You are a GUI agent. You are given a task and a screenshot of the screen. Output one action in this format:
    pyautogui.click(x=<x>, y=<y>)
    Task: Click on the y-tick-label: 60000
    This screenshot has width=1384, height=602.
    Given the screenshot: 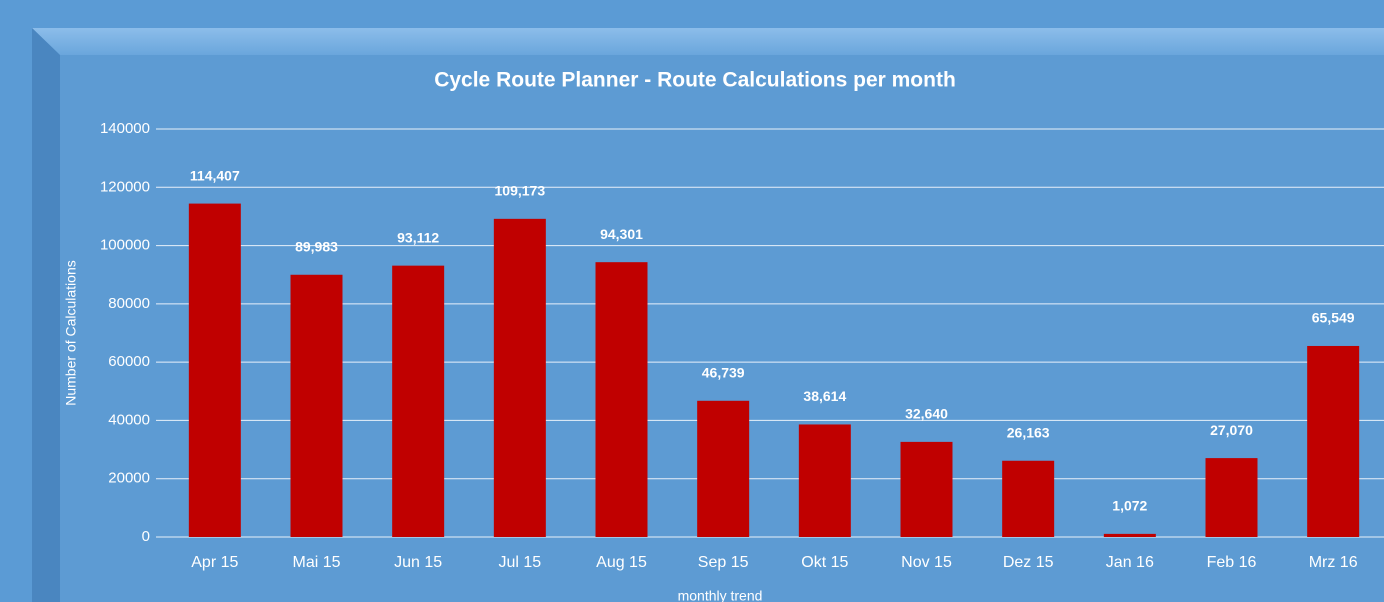 What is the action you would take?
    pyautogui.click(x=129, y=361)
    